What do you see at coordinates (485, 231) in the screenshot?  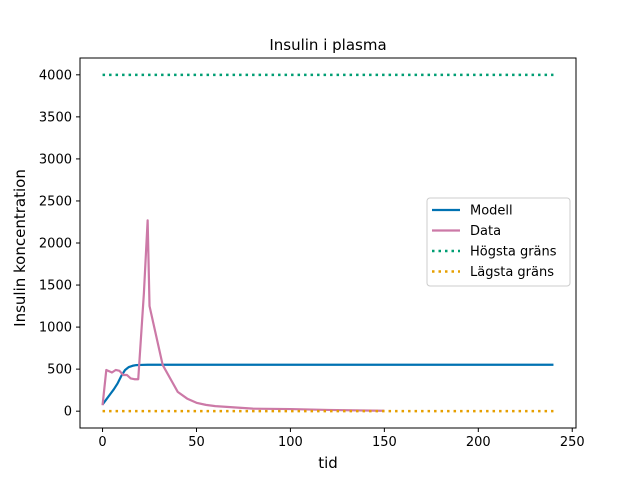 I see `legend-label: Data` at bounding box center [485, 231].